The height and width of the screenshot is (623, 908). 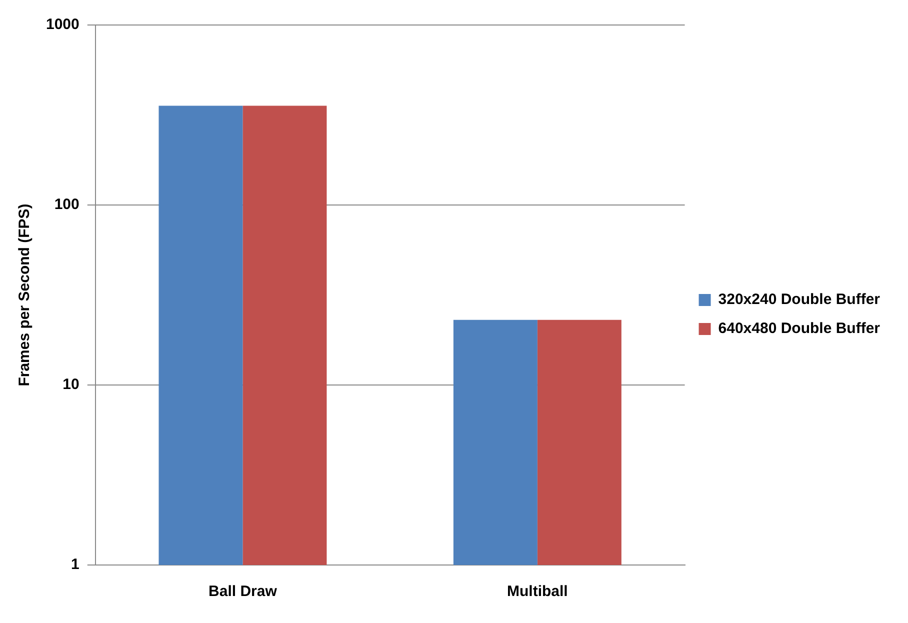 I want to click on x-tick-label: Multiball, so click(x=537, y=591).